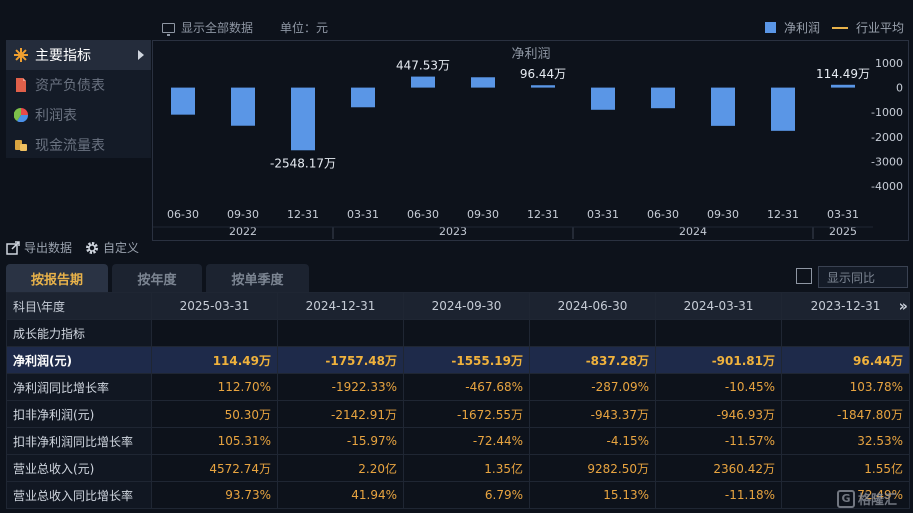 This screenshot has width=913, height=513. I want to click on y-tick-label: -2000, so click(887, 137).